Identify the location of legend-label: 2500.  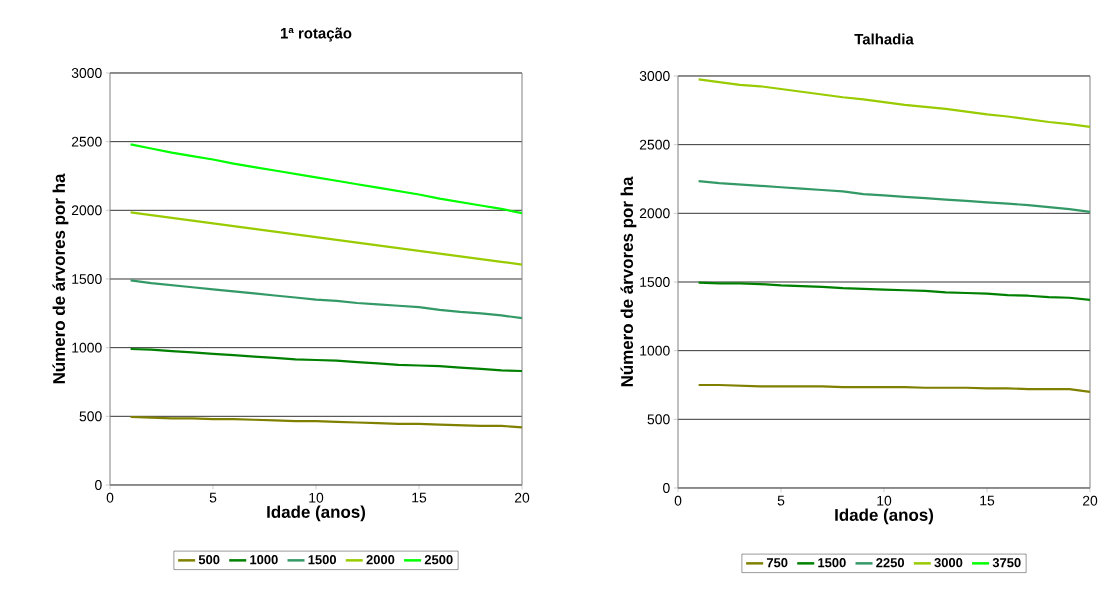
(438, 560).